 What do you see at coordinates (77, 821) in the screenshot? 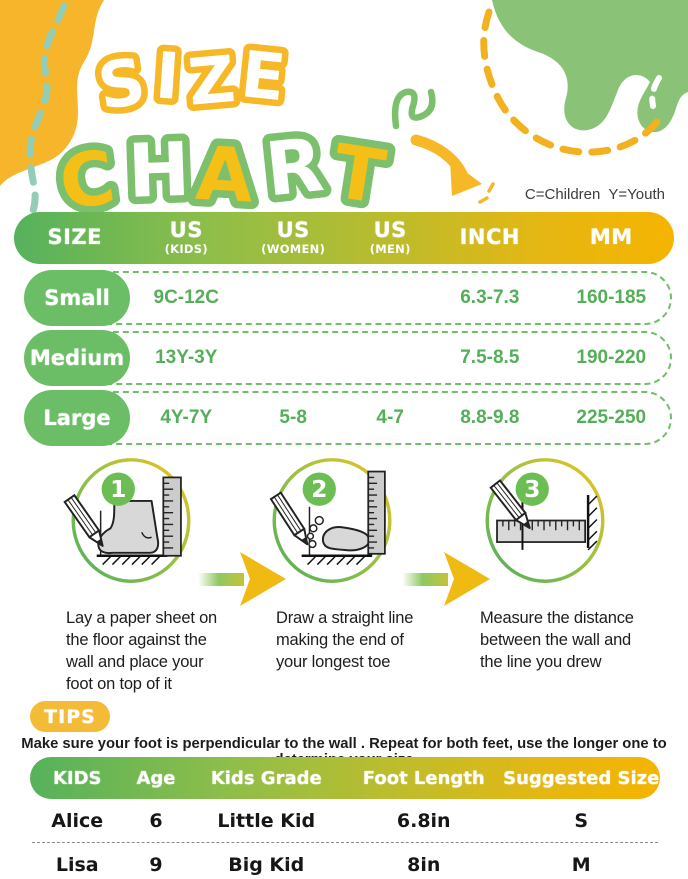
I see `cell-name: Alice` at bounding box center [77, 821].